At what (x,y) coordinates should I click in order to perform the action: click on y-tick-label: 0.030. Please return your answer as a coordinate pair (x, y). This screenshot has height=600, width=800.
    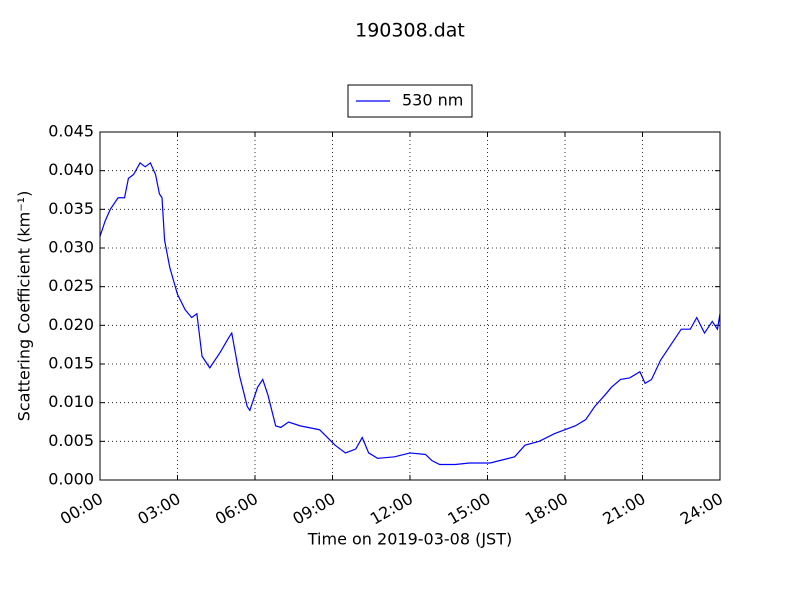
    Looking at the image, I should click on (71, 247).